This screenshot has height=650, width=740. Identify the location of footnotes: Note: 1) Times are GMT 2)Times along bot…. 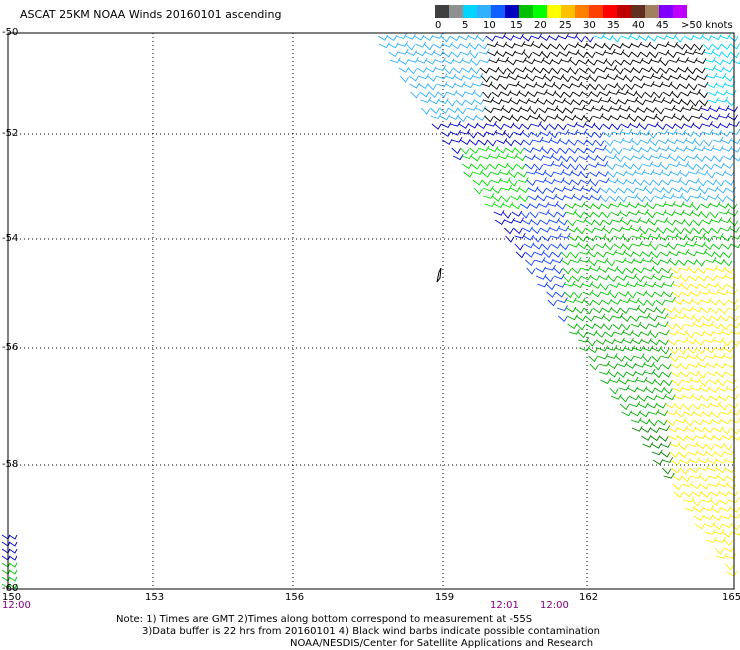
(300, 632).